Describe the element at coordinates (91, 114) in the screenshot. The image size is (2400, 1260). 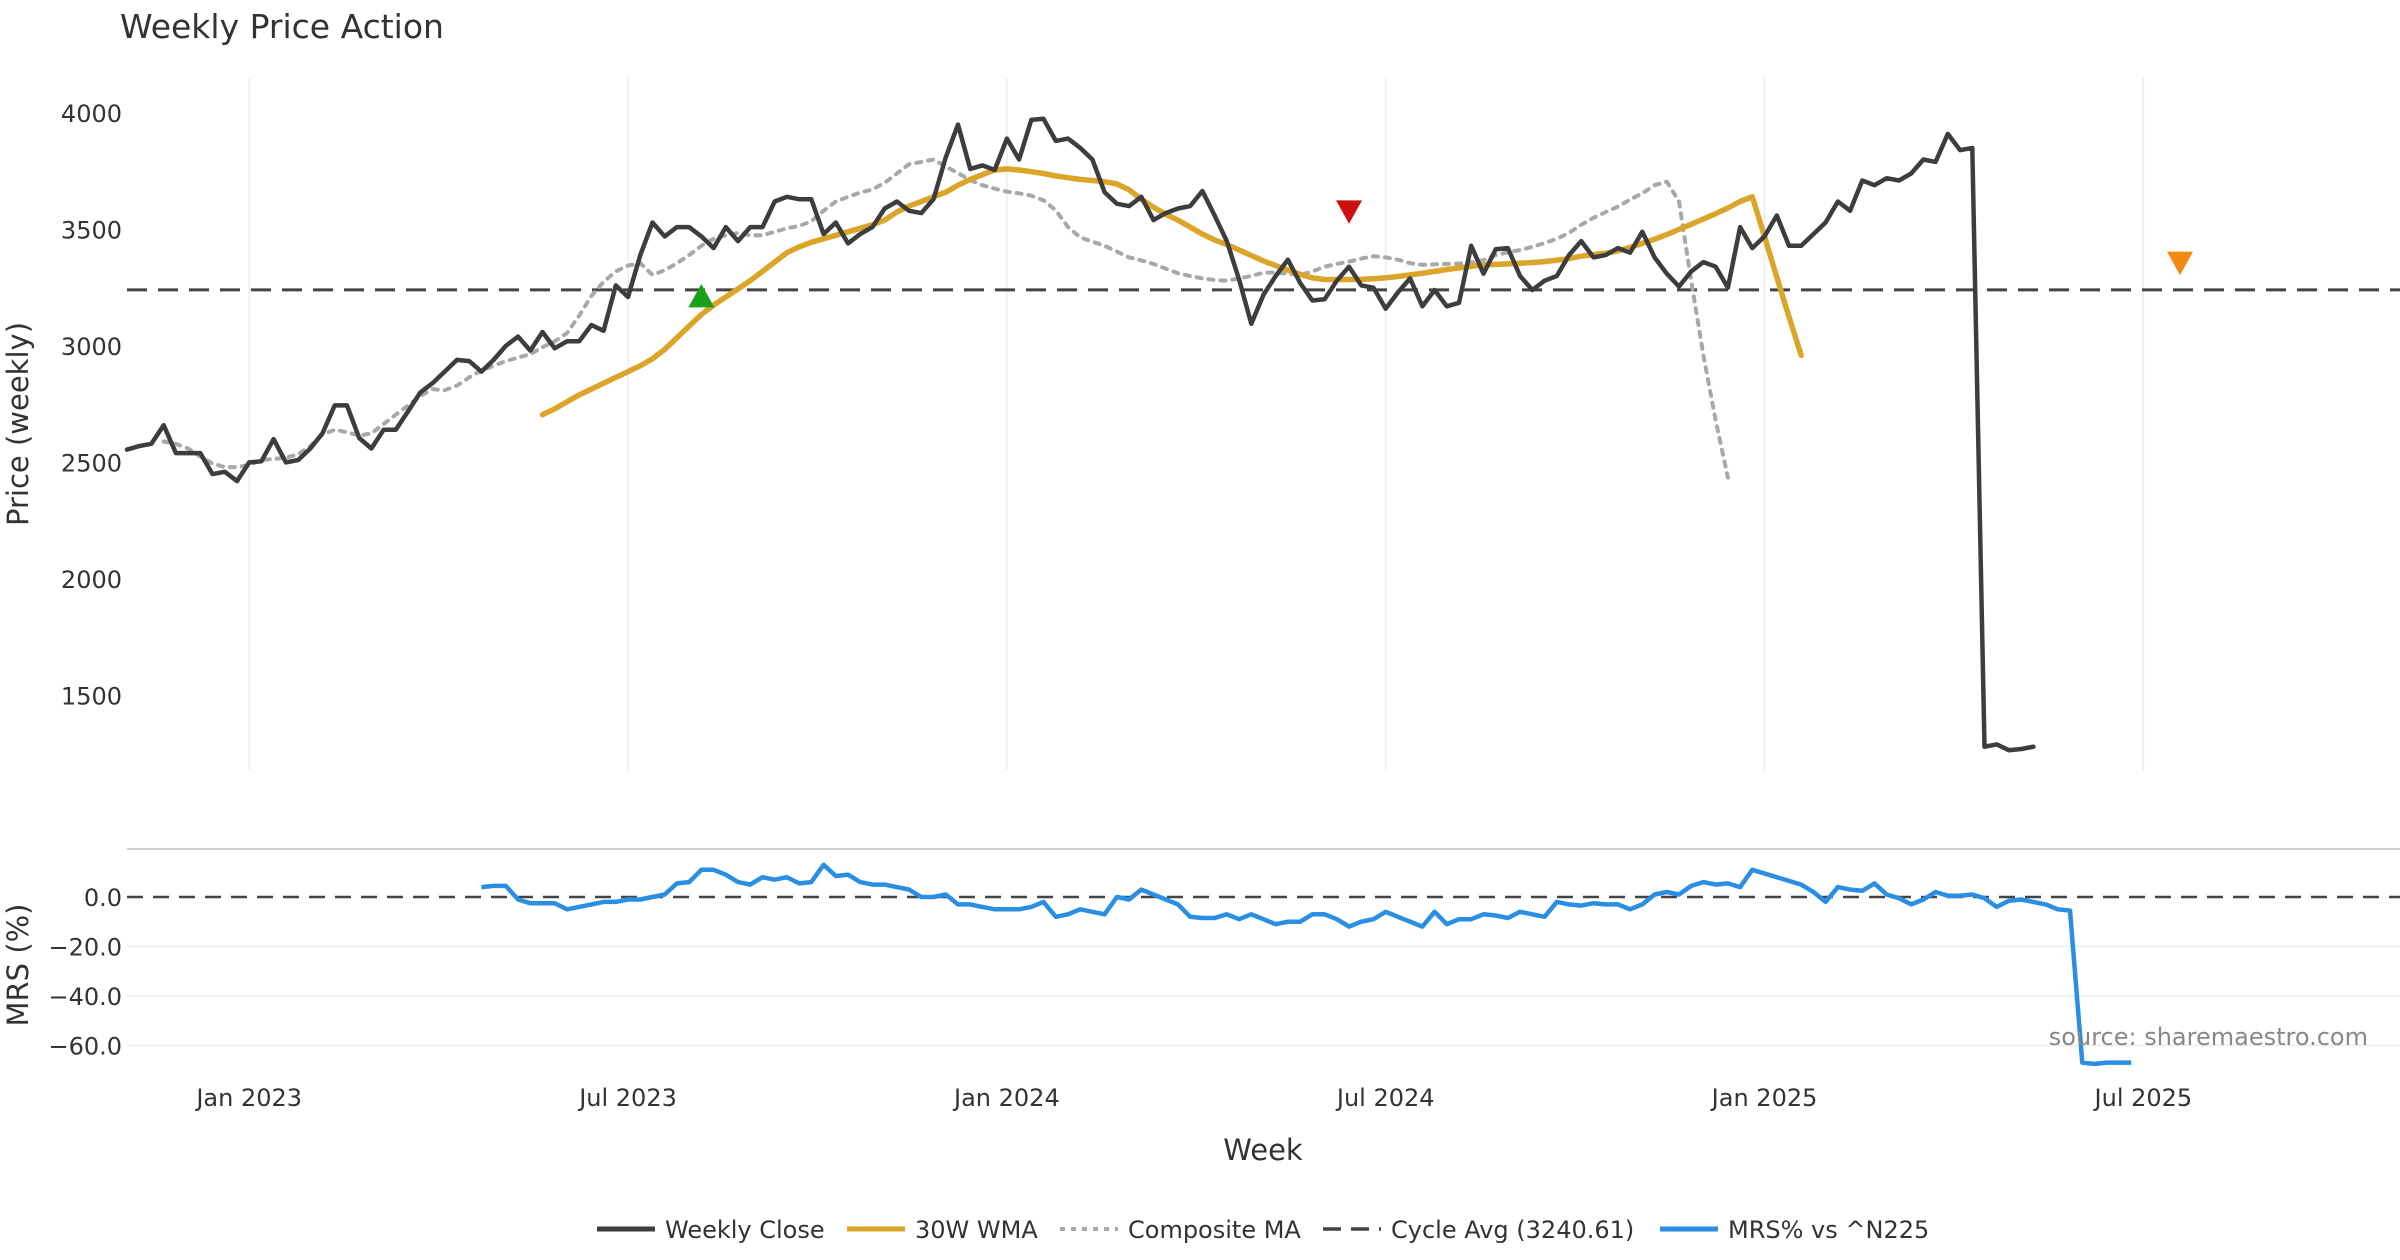
I see `price-tick-label: 4000` at that location.